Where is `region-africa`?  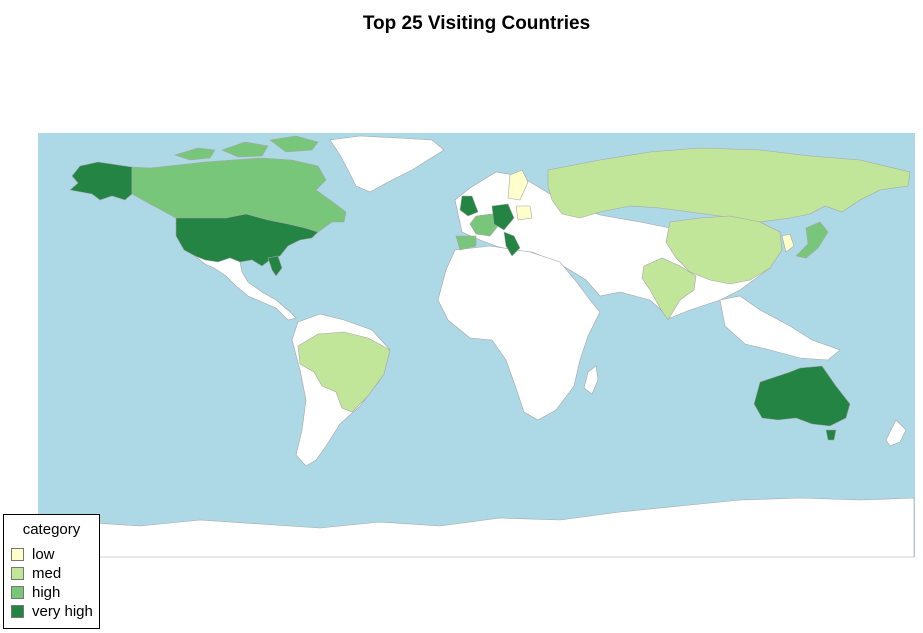 region-africa is located at coordinates (519, 333).